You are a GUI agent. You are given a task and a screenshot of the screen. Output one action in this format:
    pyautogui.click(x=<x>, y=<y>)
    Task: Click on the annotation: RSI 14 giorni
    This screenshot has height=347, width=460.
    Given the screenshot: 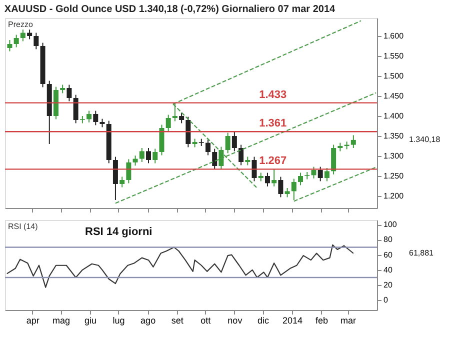 What is the action you would take?
    pyautogui.click(x=118, y=232)
    